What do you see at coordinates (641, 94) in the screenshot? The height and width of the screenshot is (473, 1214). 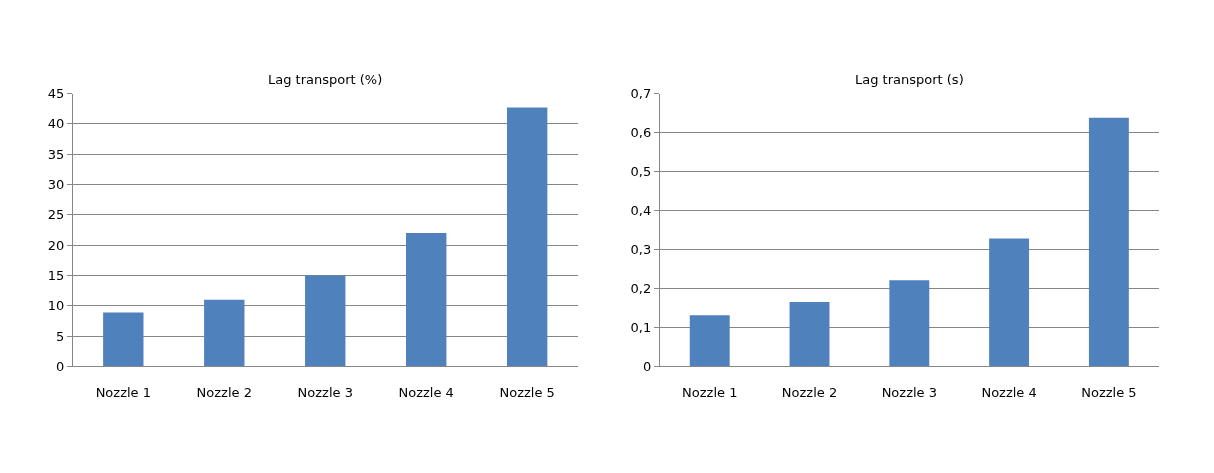 I see `y-tick-label: 0,7` at bounding box center [641, 94].